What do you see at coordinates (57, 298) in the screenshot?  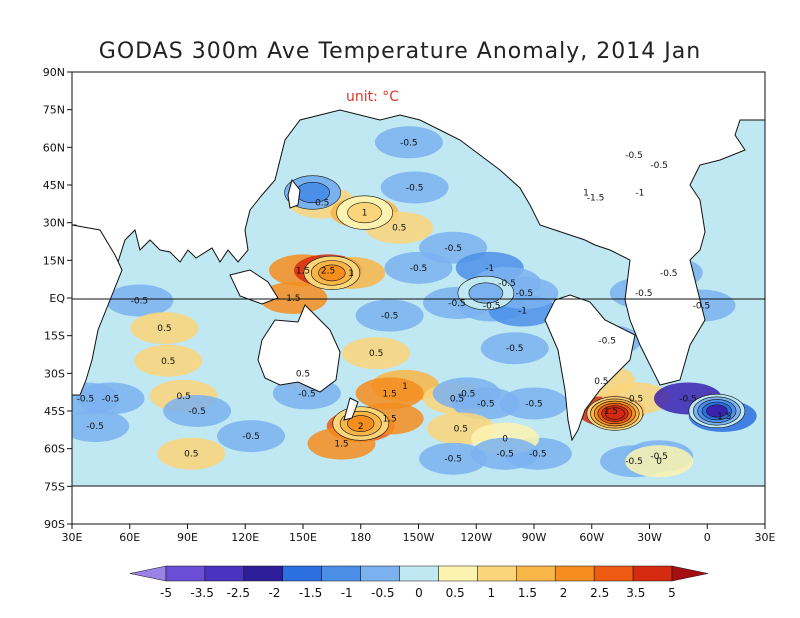 I see `latitude-axis: 90N 75N 60N 45N 30N 15N EQ 15S 30S 45S 60S 75S 90S` at bounding box center [57, 298].